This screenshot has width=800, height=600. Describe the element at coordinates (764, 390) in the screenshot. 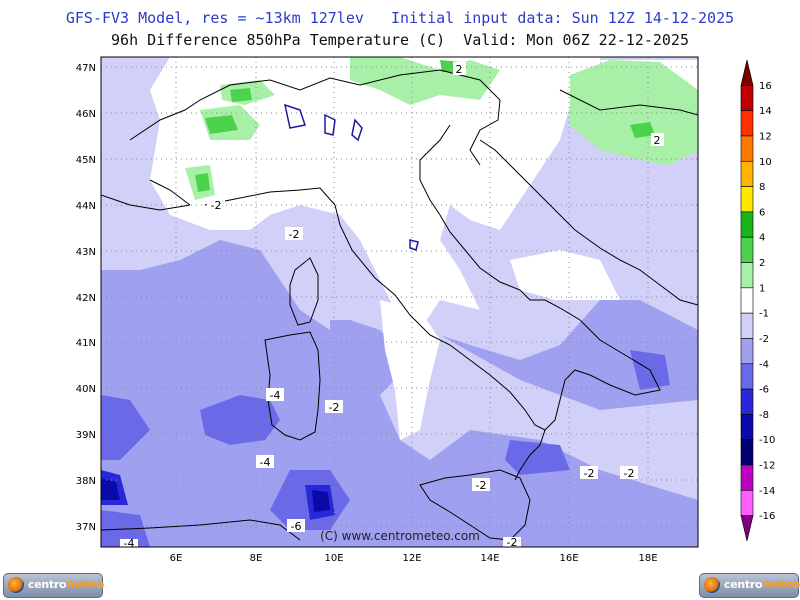

I see `legend-label: -6` at that location.